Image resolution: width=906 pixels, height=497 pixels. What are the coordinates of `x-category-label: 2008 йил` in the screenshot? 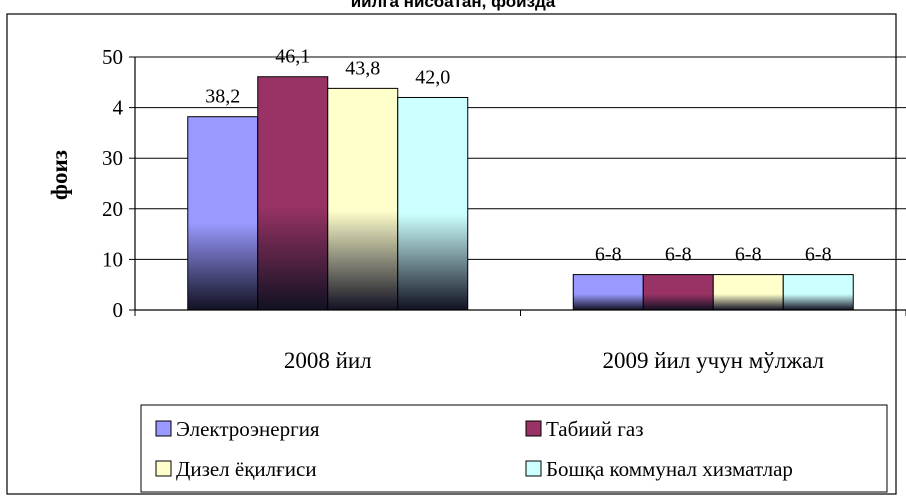 It's located at (328, 360).